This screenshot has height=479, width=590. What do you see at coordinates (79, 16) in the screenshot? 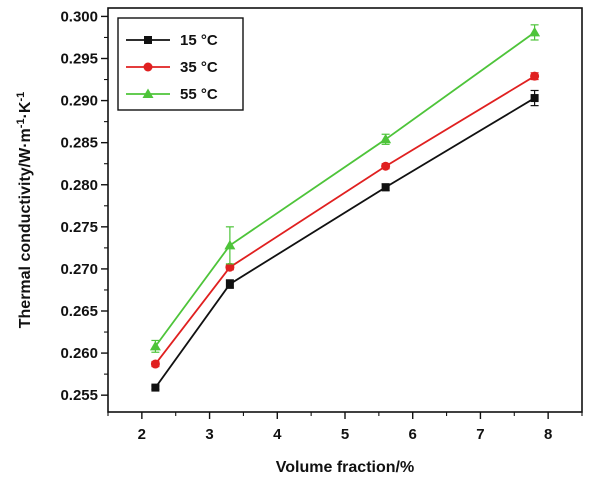
I see `y-tick-label: 0.300` at bounding box center [79, 16].